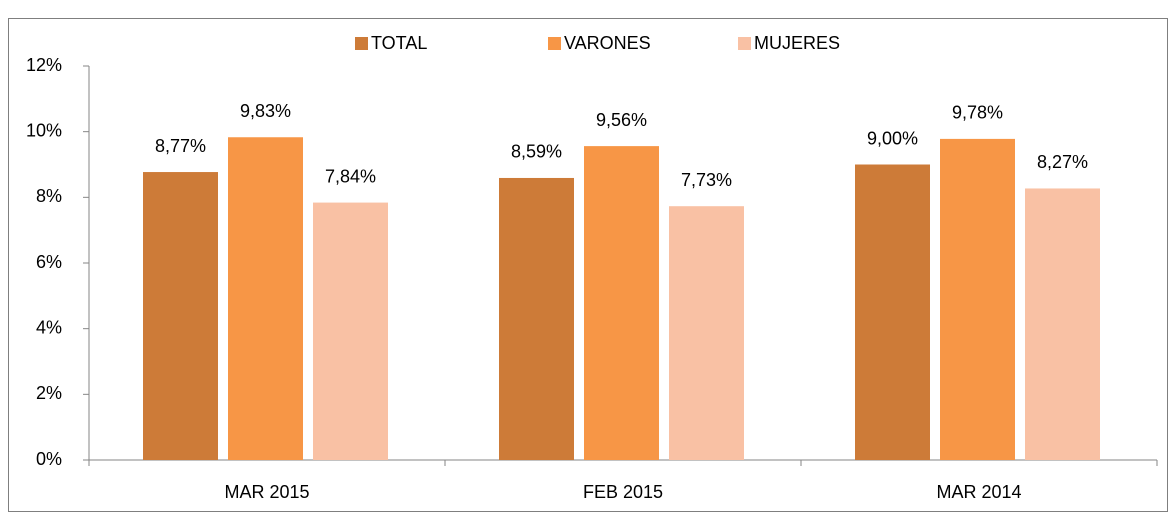 The height and width of the screenshot is (522, 1176). What do you see at coordinates (623, 492) in the screenshot?
I see `x-tick-label: FEB 2015` at bounding box center [623, 492].